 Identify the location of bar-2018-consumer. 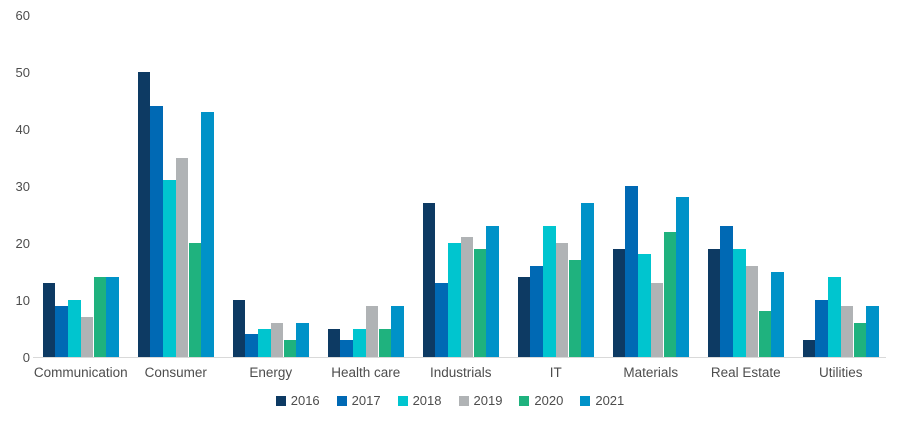
(169, 268).